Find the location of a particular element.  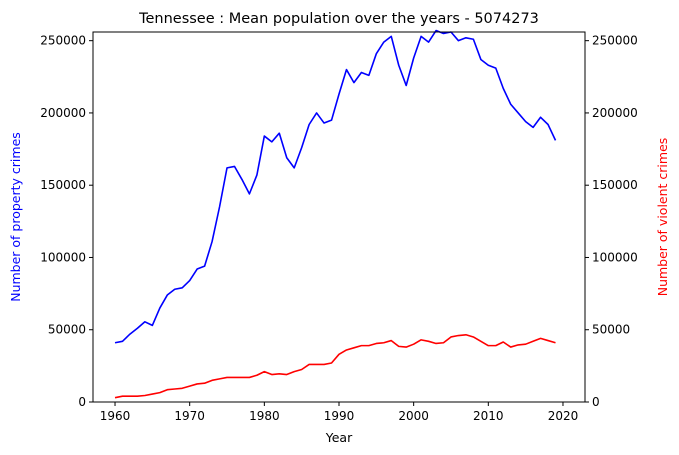

y-axis-label-right: Number of violent crimes is located at coordinates (662, 217).